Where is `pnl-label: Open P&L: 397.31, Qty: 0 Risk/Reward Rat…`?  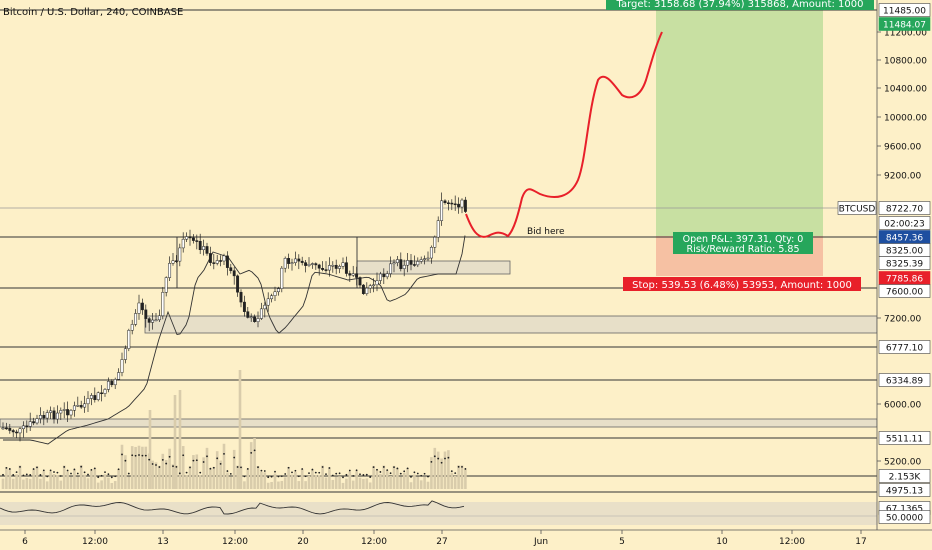 pnl-label: Open P&L: 397.31, Qty: 0 Risk/Reward Rat… is located at coordinates (743, 243).